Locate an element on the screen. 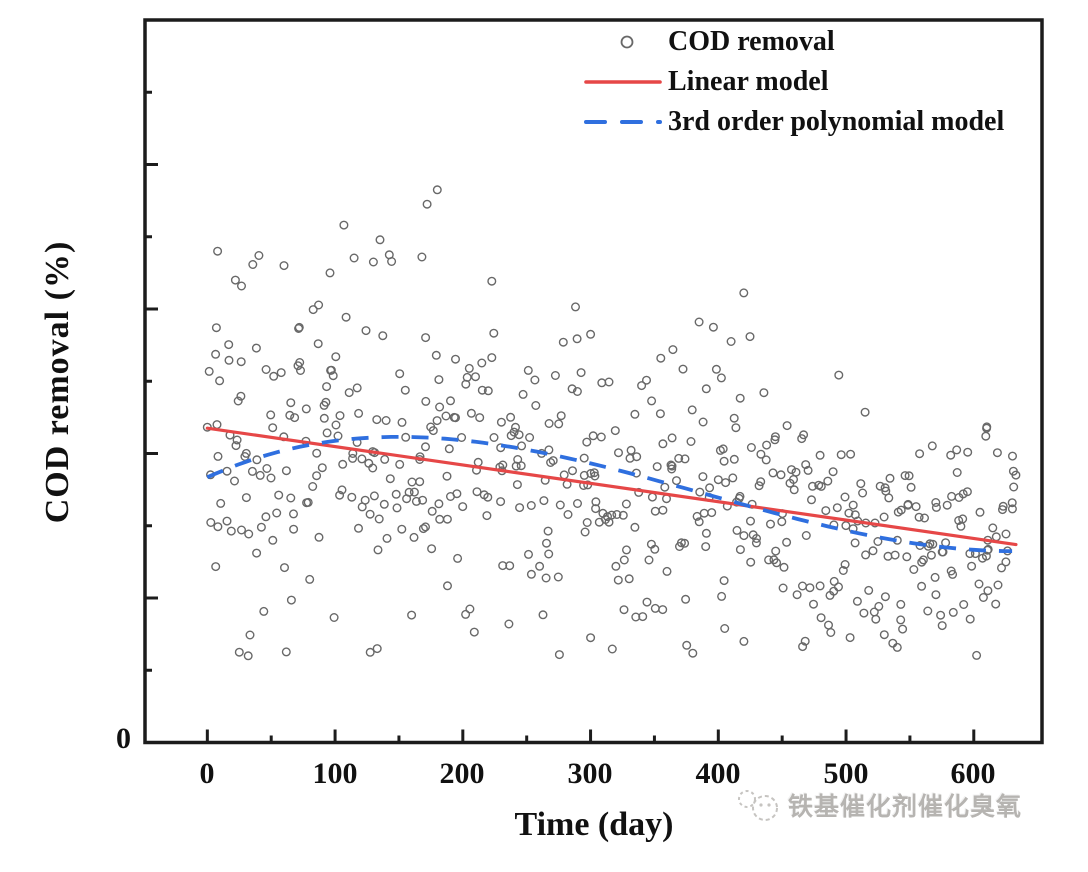  x-tick-label-0: 0 is located at coordinates (207, 773).